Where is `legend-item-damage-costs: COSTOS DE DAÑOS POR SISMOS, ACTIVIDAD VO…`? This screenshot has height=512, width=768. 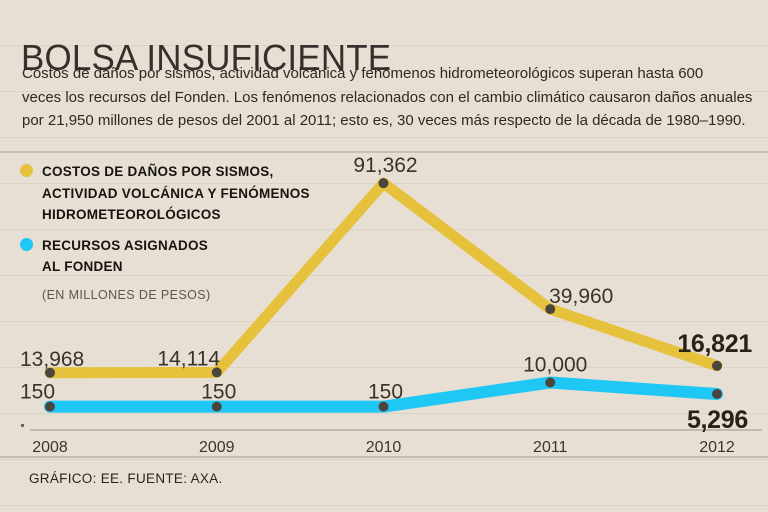 legend-item-damage-costs: COSTOS DE DAÑOS POR SISMOS, ACTIVIDAD VO… is located at coordinates (185, 193).